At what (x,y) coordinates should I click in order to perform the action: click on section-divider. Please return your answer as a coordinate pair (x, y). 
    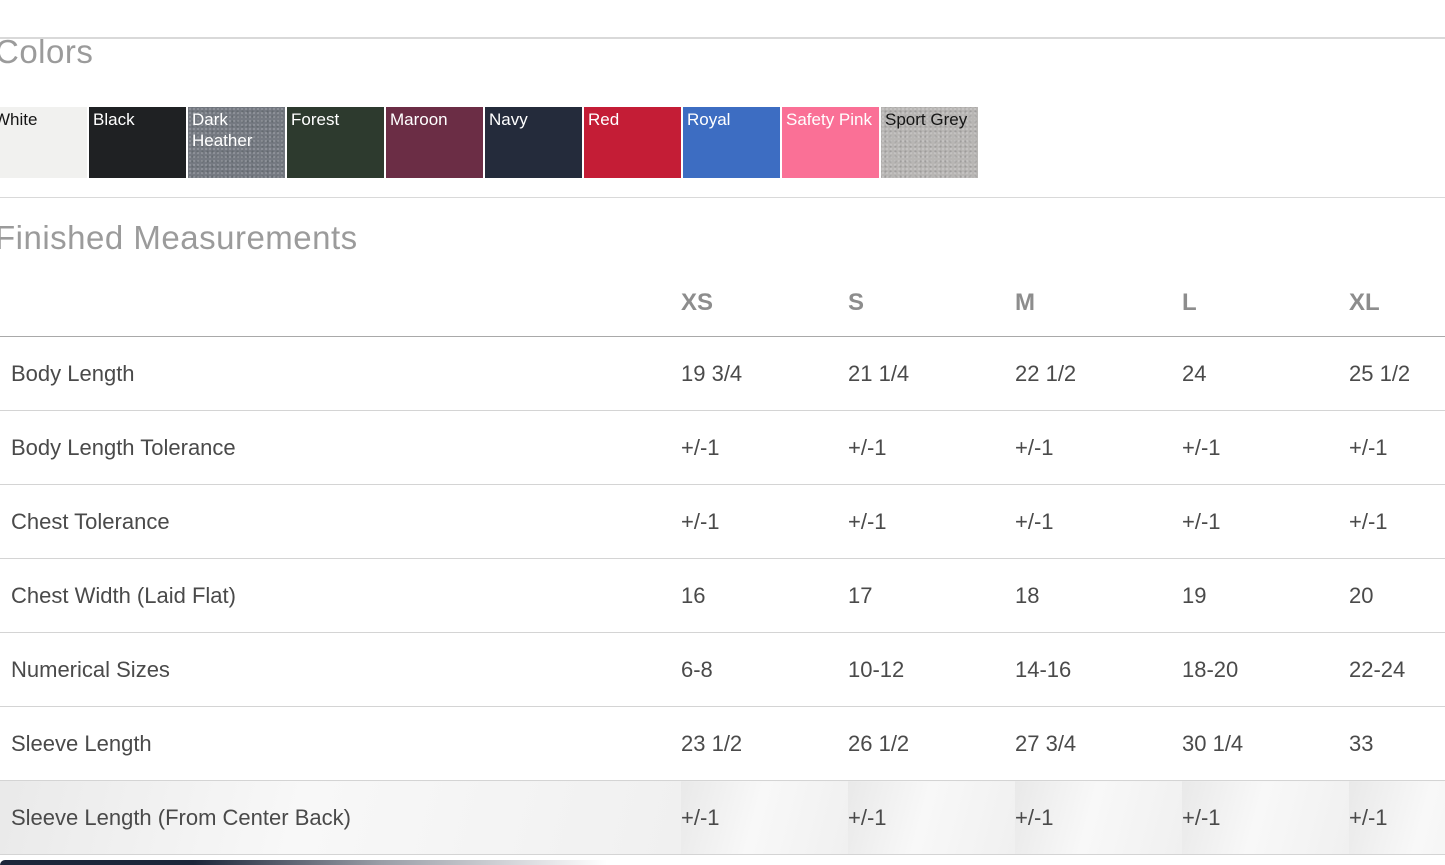
    Looking at the image, I should click on (722, 197).